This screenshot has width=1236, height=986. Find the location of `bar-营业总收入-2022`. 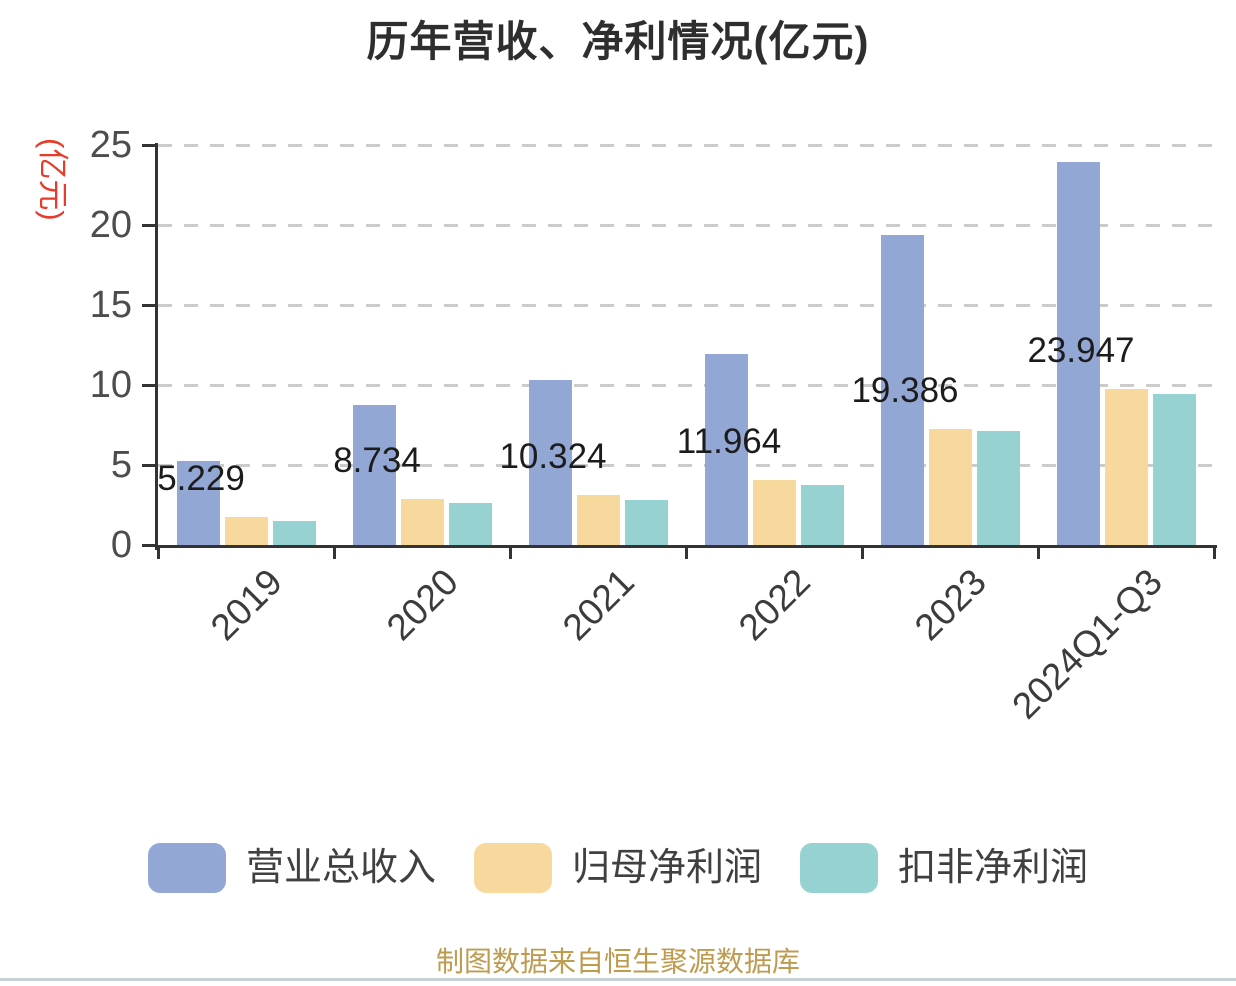

bar-营业总收入-2022 is located at coordinates (726, 449).